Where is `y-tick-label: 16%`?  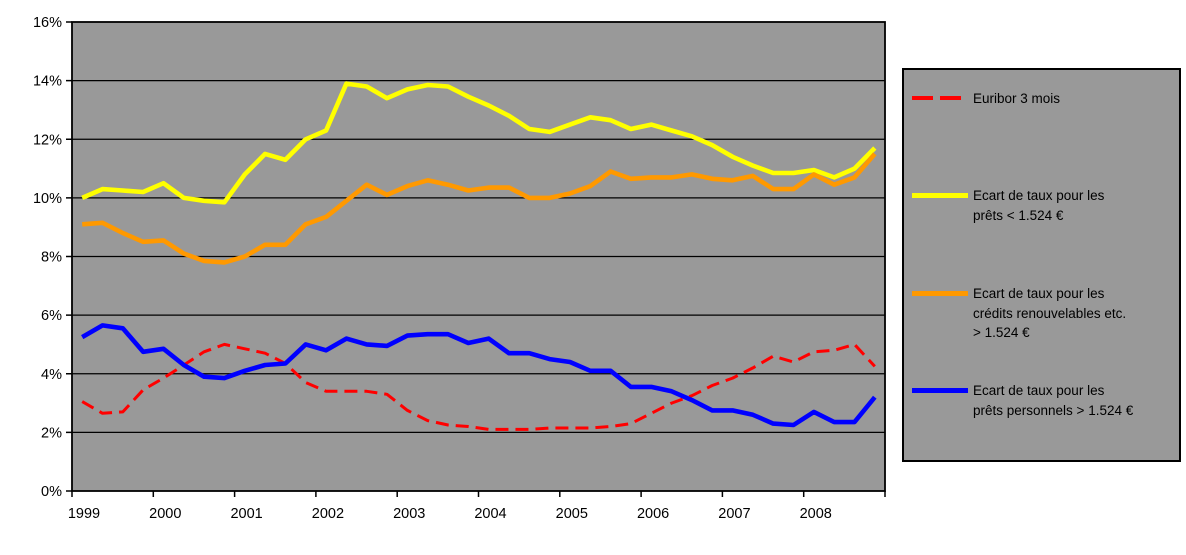 y-tick-label: 16% is located at coordinates (47, 23).